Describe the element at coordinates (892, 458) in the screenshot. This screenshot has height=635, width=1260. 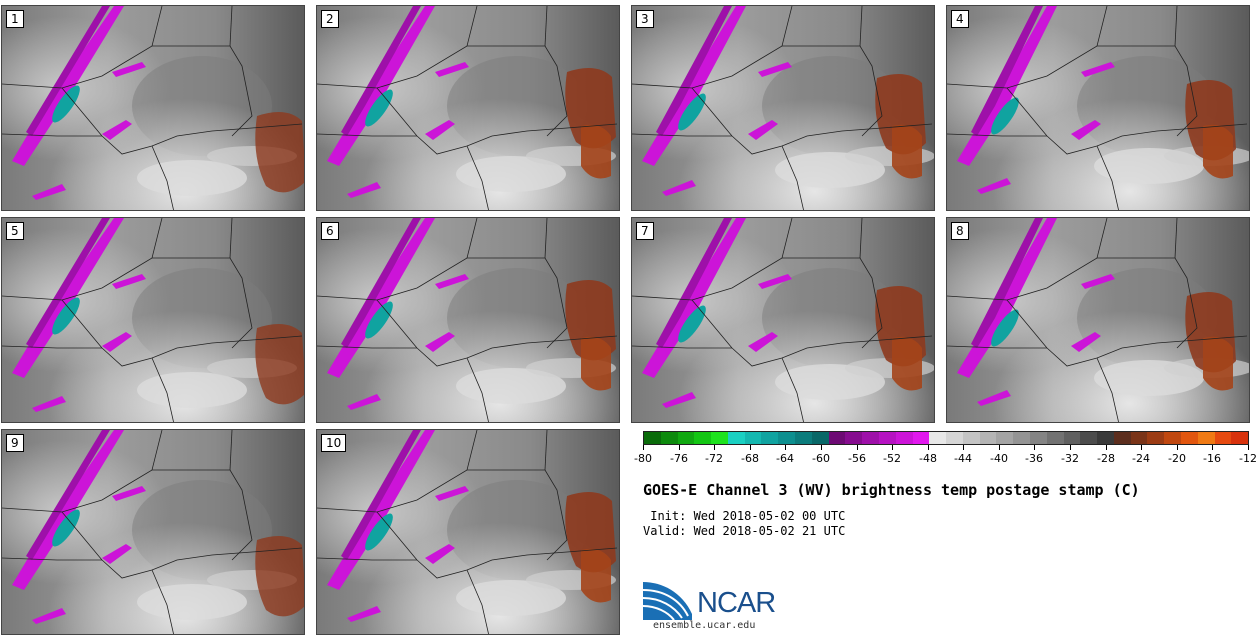
I see `colorbar-tick-label: -52` at that location.